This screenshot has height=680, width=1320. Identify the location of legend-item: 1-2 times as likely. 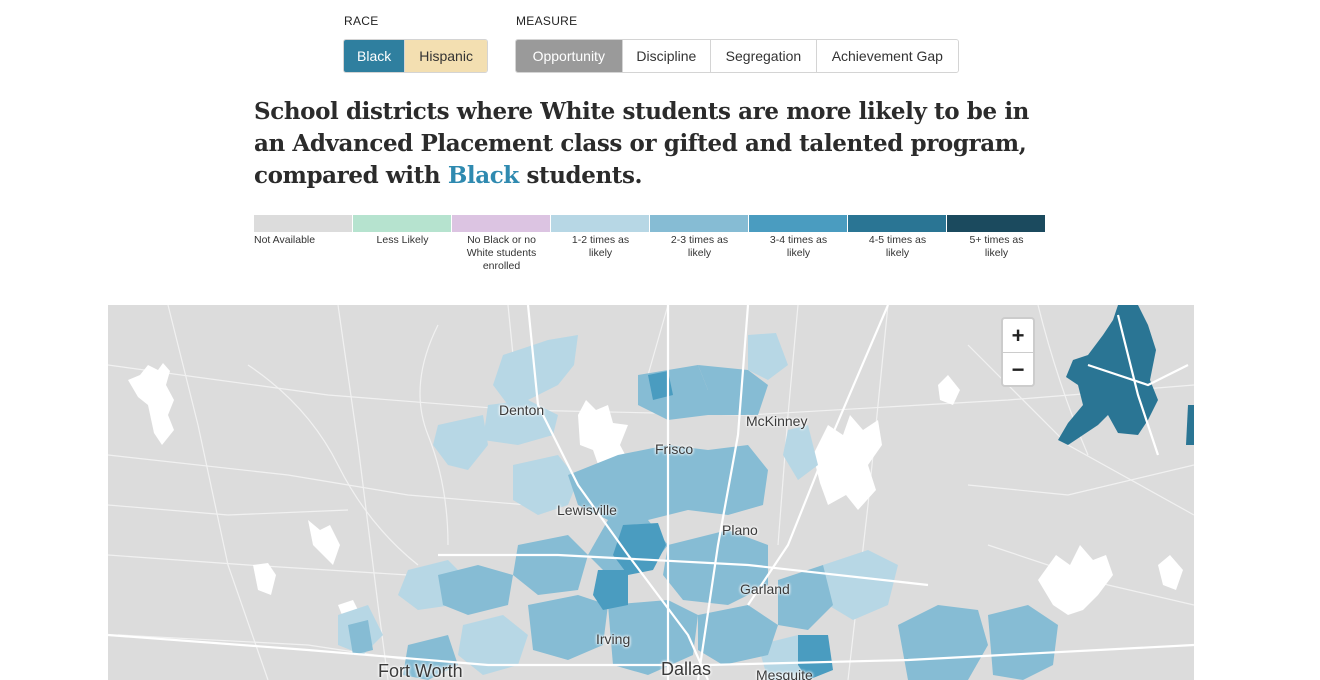
(600, 244).